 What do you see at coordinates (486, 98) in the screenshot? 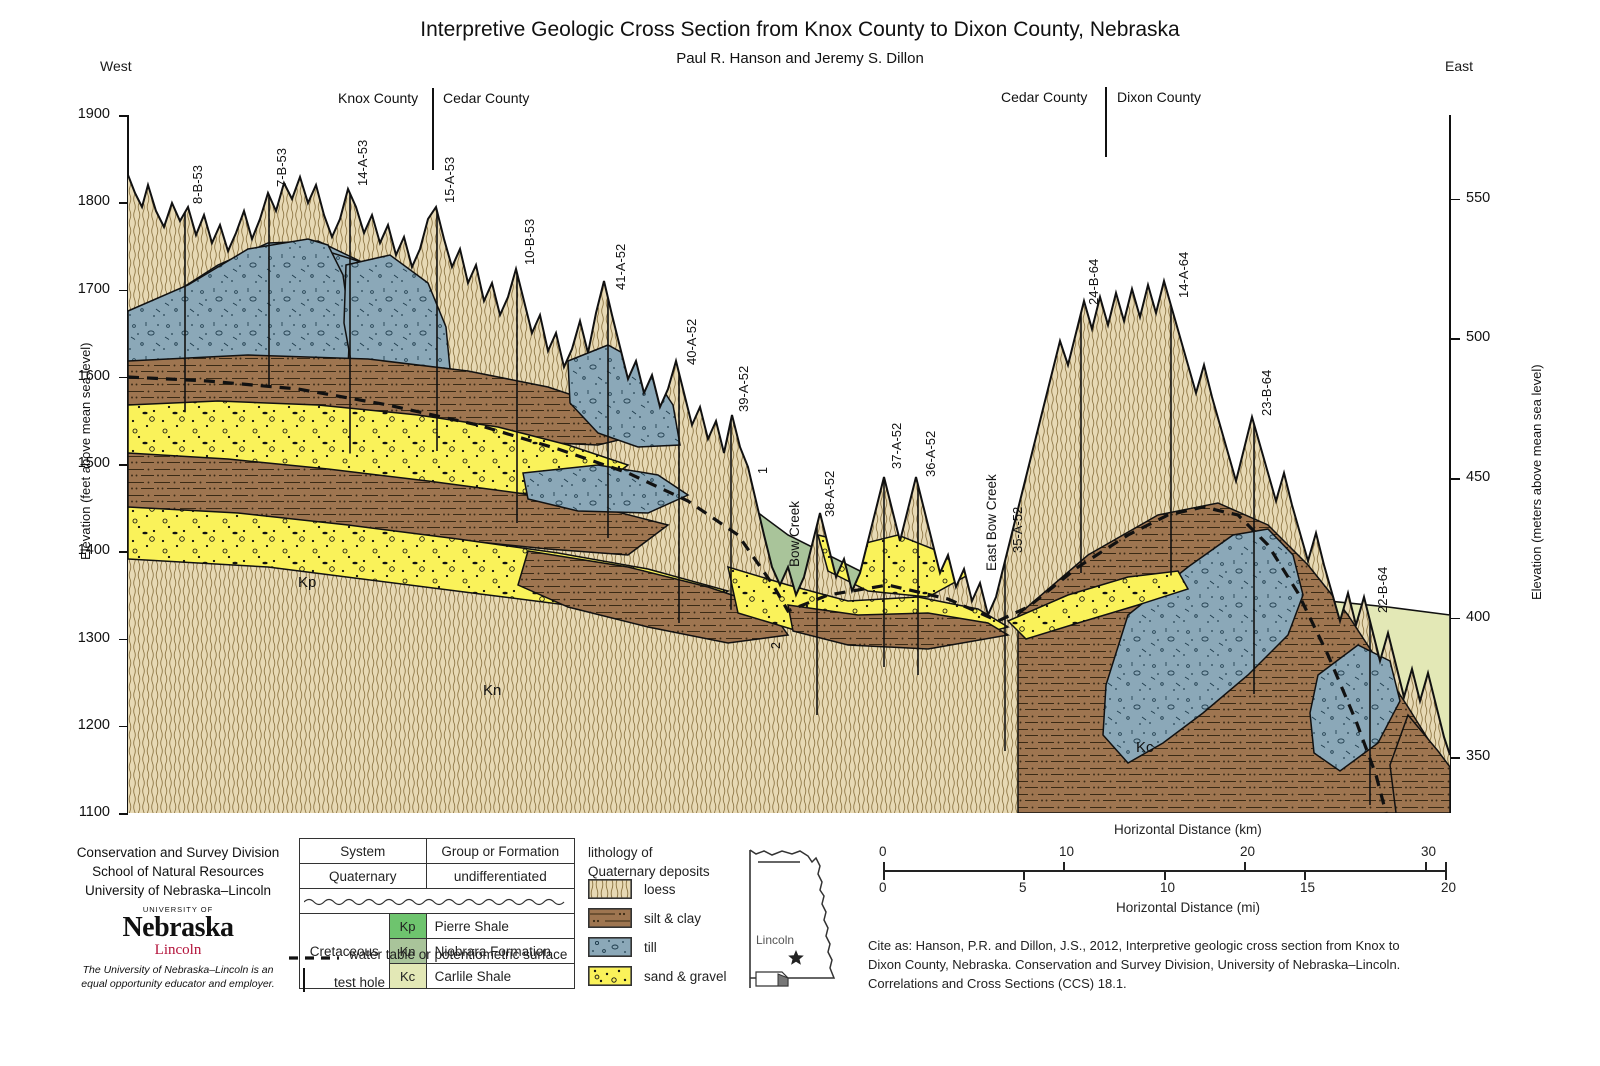
I see `county-label-cedar-west: Cedar County` at bounding box center [486, 98].